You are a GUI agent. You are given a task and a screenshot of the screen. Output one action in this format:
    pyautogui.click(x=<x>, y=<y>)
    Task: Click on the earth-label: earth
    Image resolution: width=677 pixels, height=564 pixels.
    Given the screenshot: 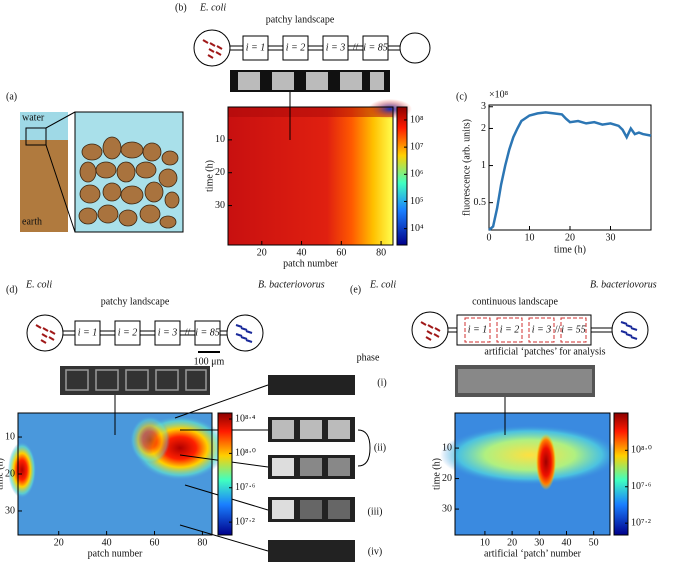 What is the action you would take?
    pyautogui.click(x=32, y=221)
    